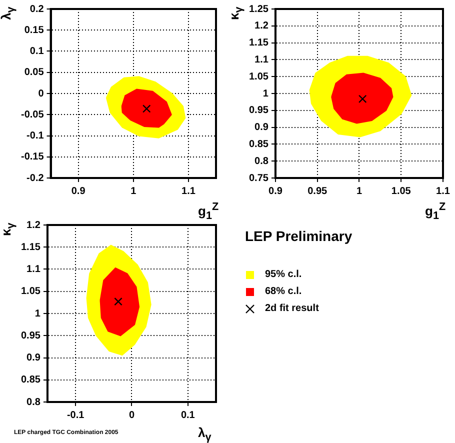  I want to click on y-tick-label: 0, so click(41, 94).